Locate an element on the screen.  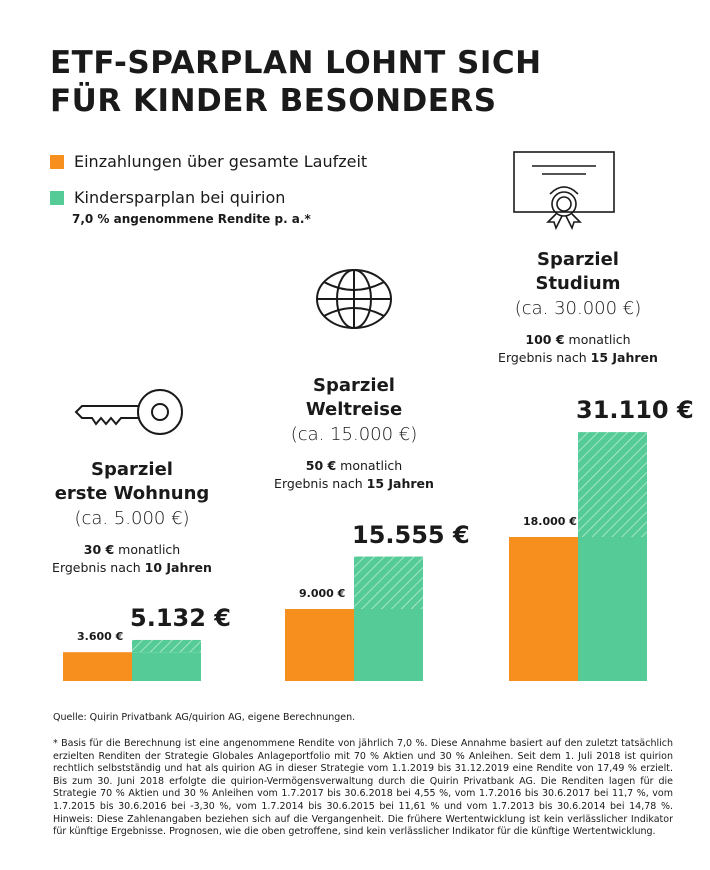
group-monthly: 50 € monatlich Ergebnis nach 15 Jahren is located at coordinates (354, 475).